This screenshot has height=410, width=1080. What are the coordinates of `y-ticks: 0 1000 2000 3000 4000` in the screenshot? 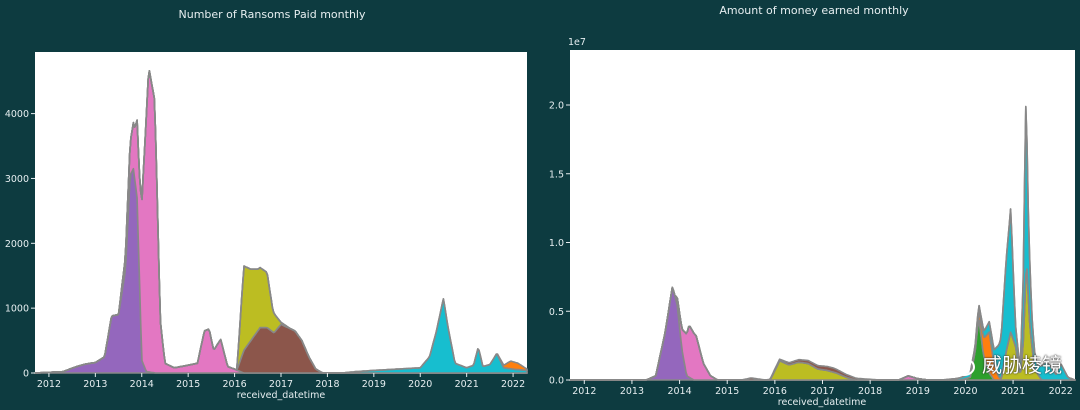 It's located at (20, 244).